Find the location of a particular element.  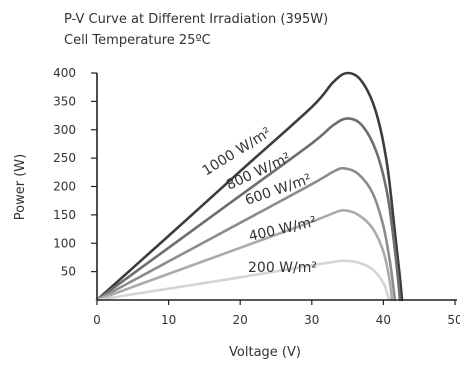

x-tick-label-1: 10 is located at coordinates (168, 320).